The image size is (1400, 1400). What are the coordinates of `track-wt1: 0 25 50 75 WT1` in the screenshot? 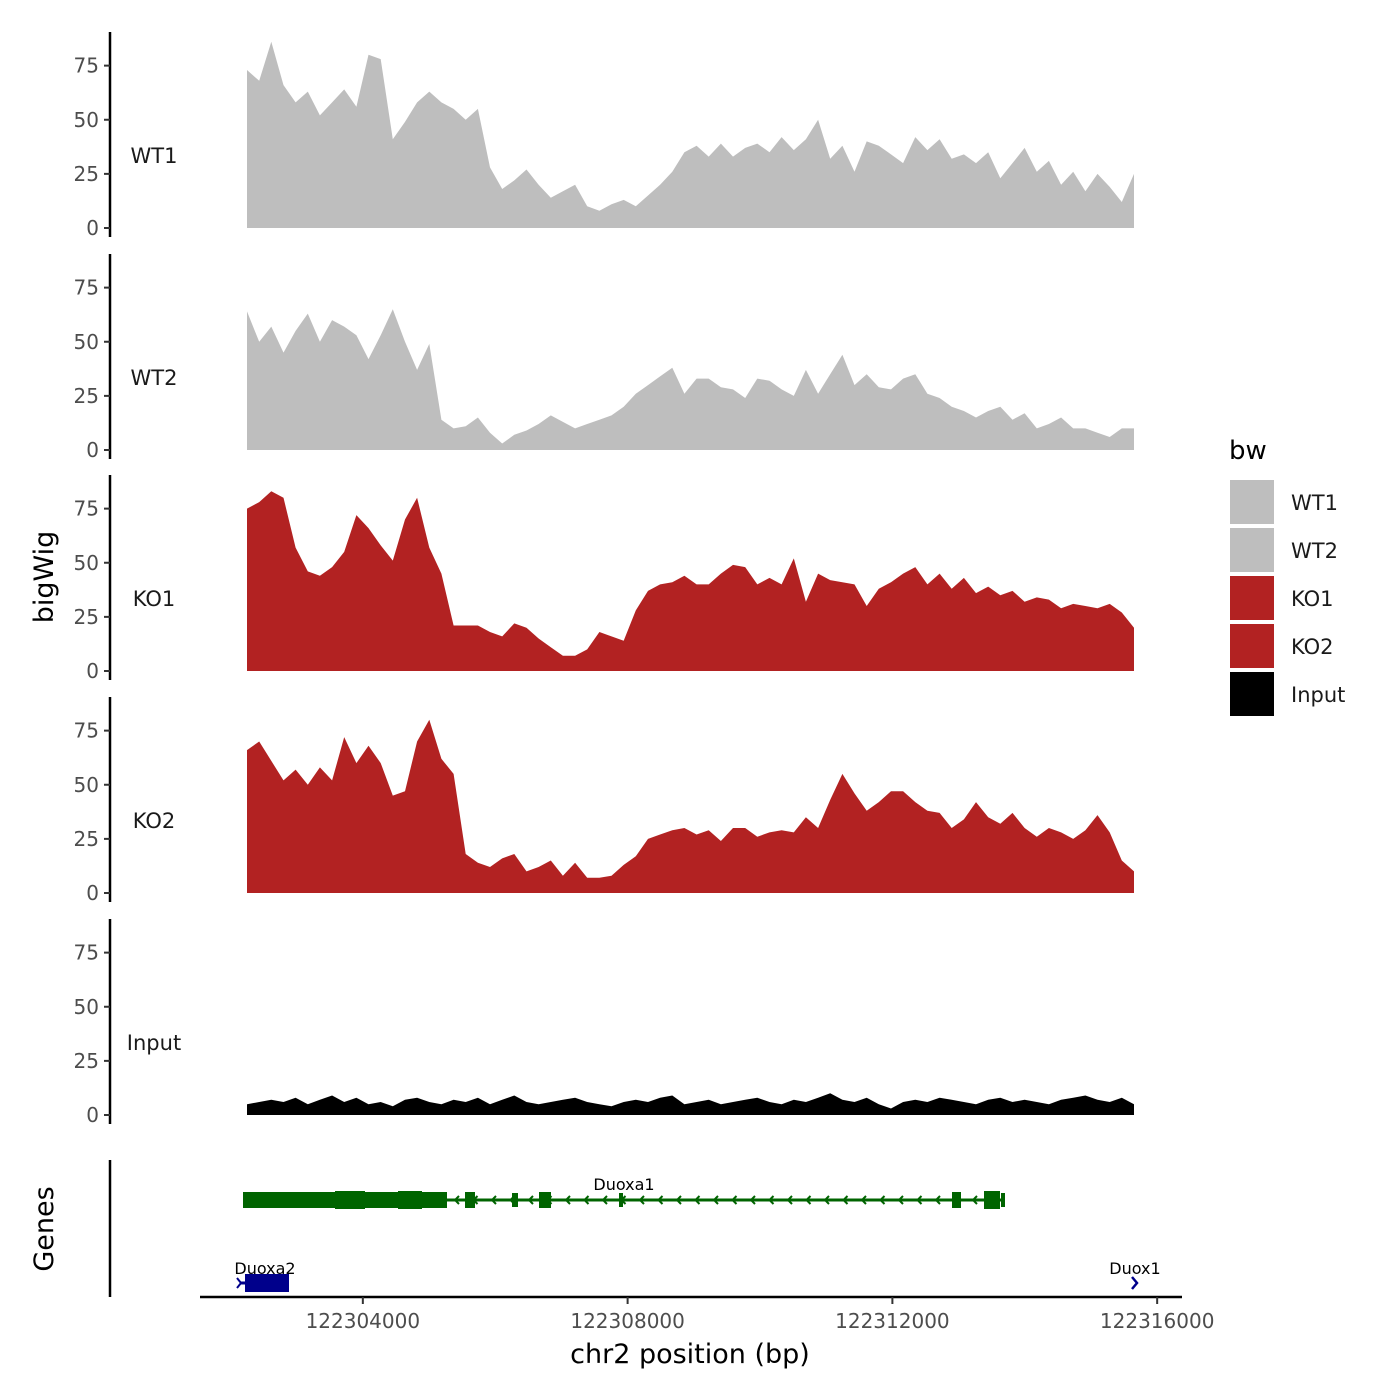 It's located at (604, 136).